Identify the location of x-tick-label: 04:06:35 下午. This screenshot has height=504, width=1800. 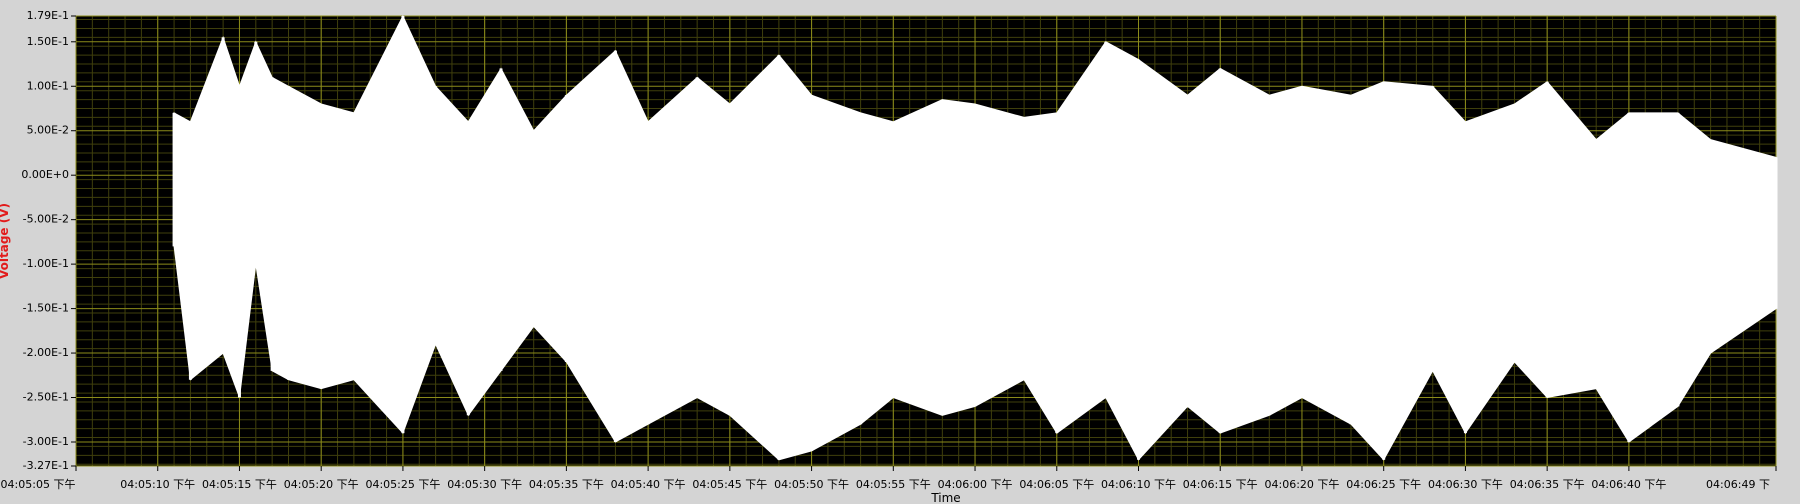
(1547, 484).